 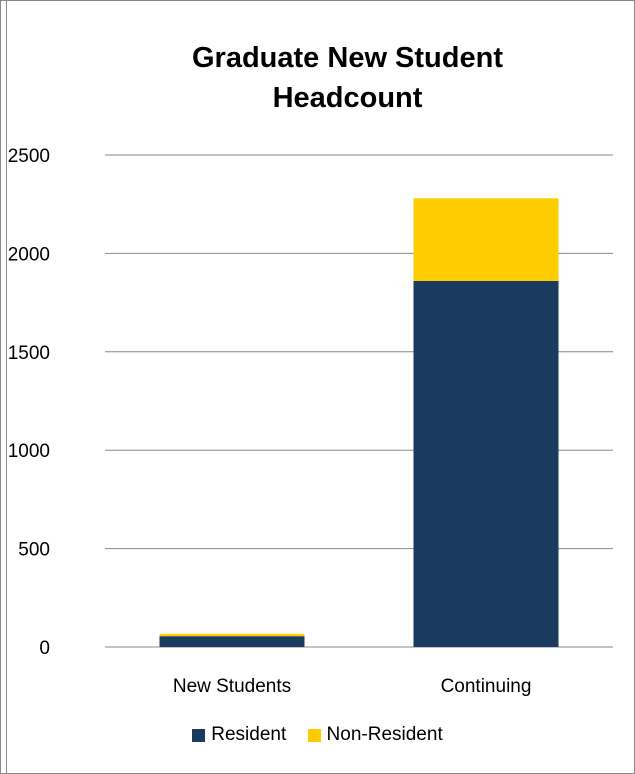 I want to click on x-tick-label-continuing: Continuing, so click(x=486, y=686).